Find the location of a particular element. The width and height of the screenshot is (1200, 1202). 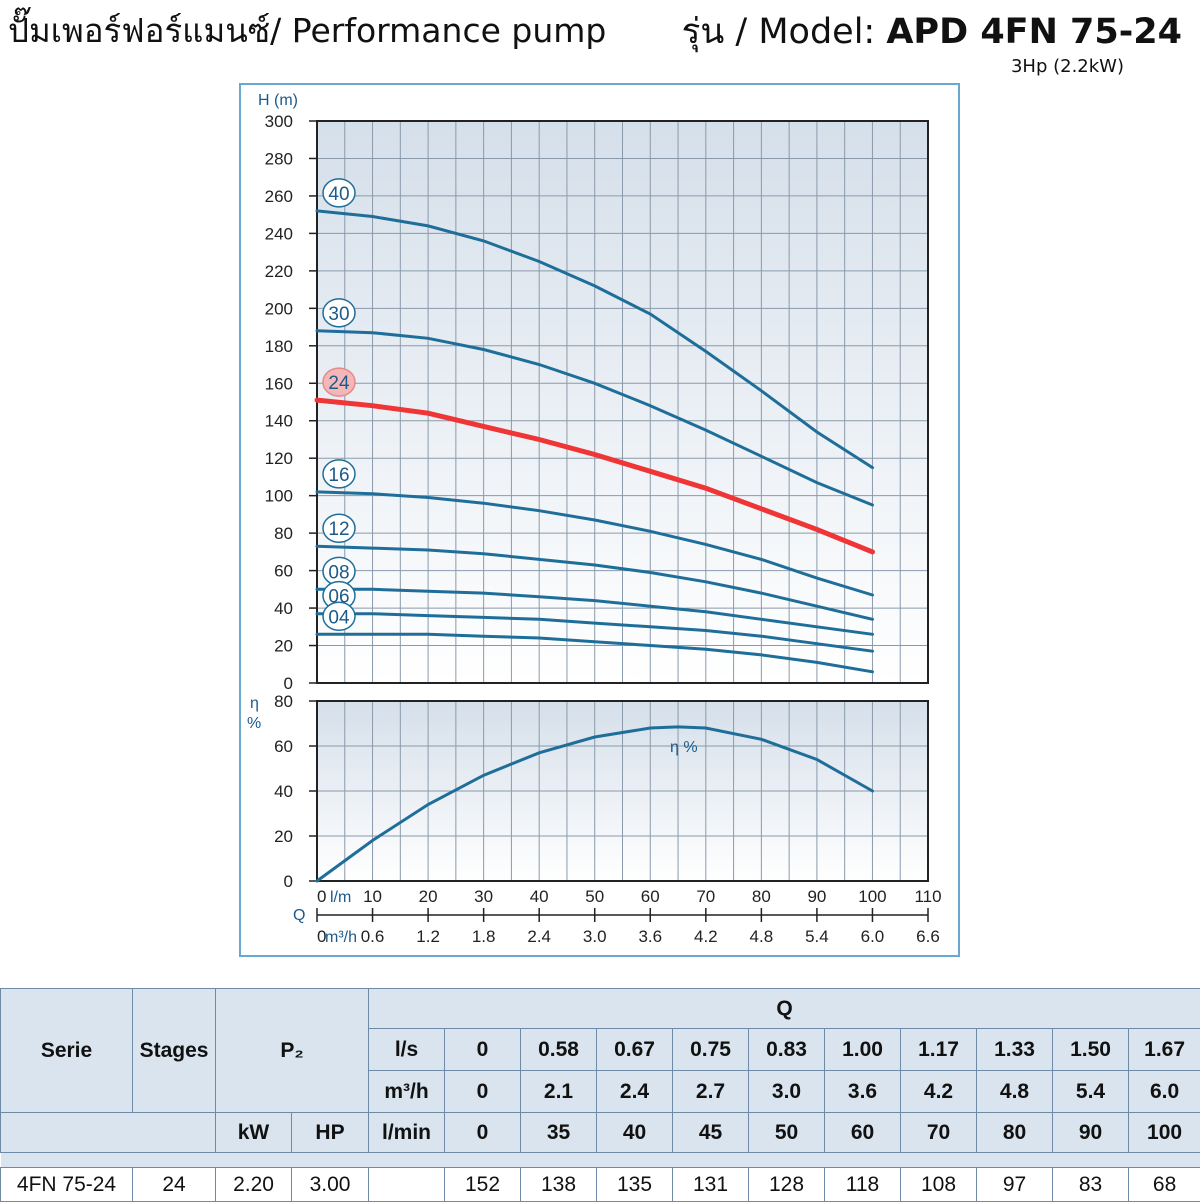

x-tick-lmin-label: 90 is located at coordinates (816, 896).